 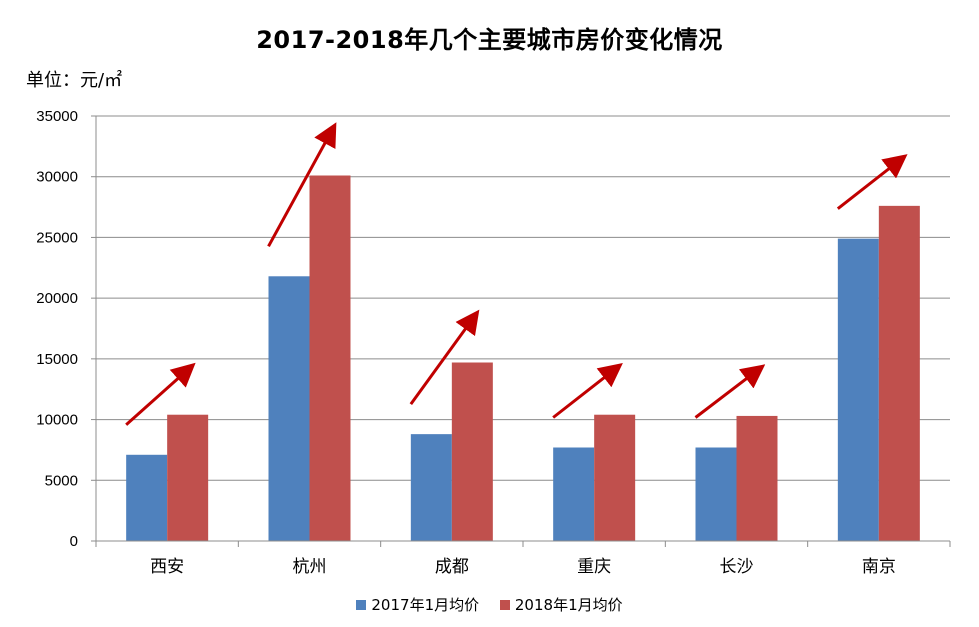 What do you see at coordinates (452, 567) in the screenshot?
I see `x-category-label: 成都` at bounding box center [452, 567].